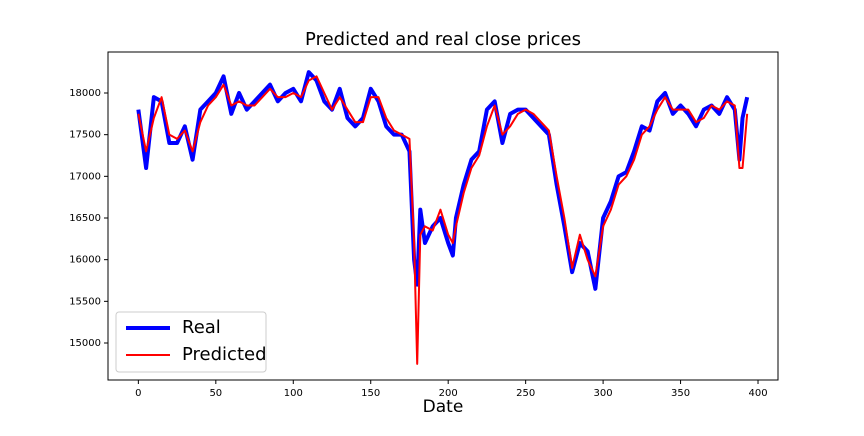  What do you see at coordinates (370, 393) in the screenshot?
I see `x-tick-label: 150` at bounding box center [370, 393].